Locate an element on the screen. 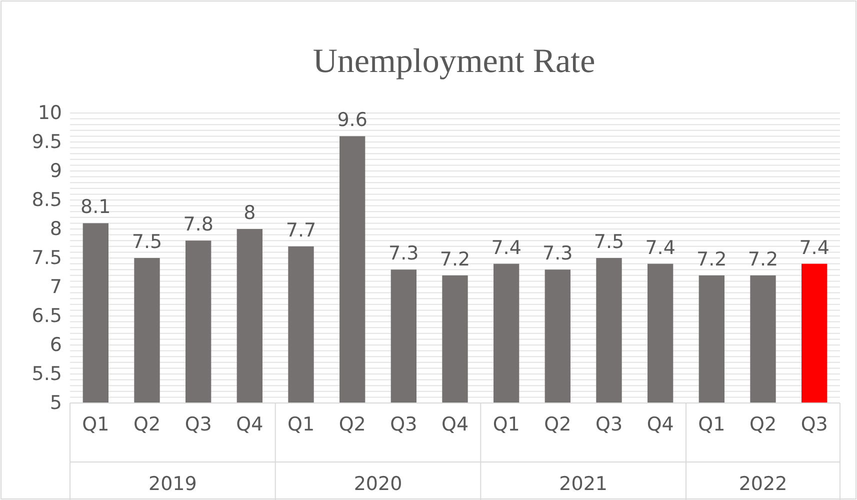  data-label: 8 is located at coordinates (250, 213).